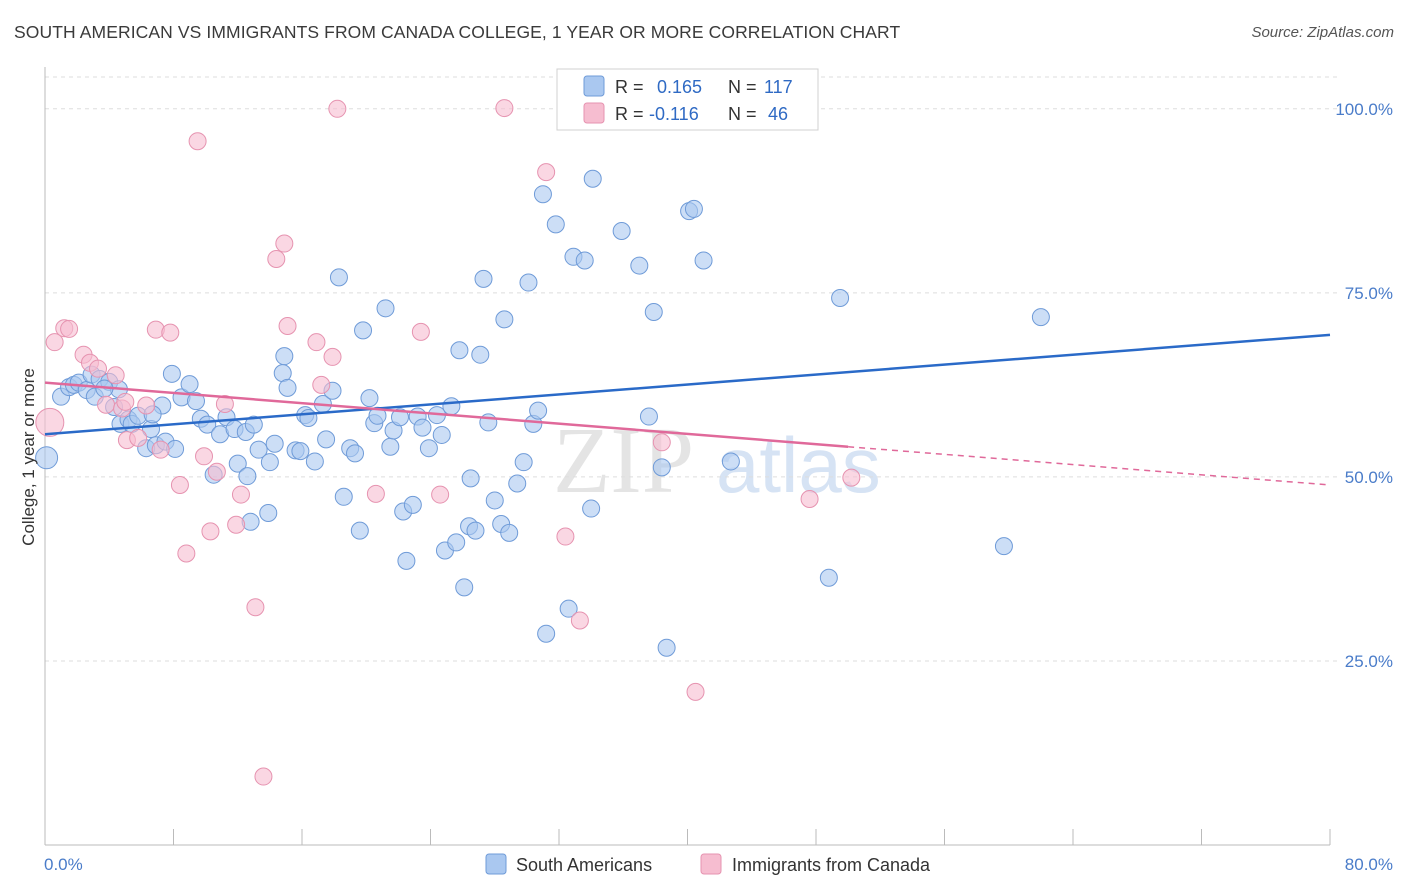 This screenshot has height=892, width=1406. What do you see at coordinates (1369, 661) in the screenshot?
I see `y-tick-label: 25.0%` at bounding box center [1369, 661].